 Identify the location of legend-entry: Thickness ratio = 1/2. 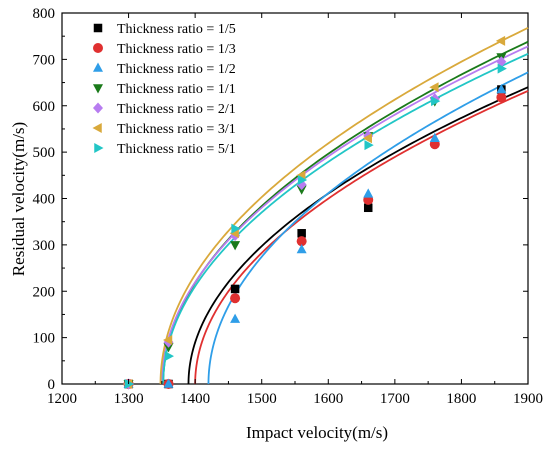
(176, 69).